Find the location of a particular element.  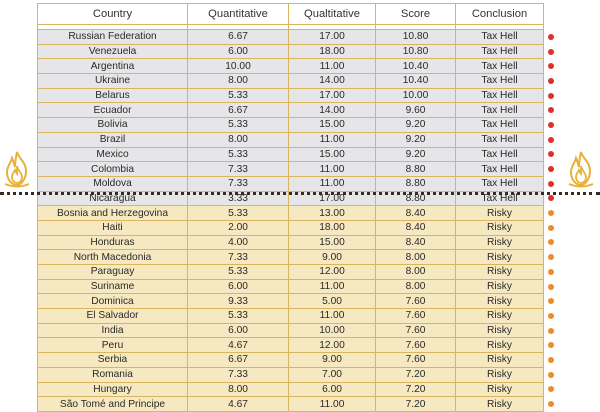

cell-country: Venezuela is located at coordinates (112, 51).